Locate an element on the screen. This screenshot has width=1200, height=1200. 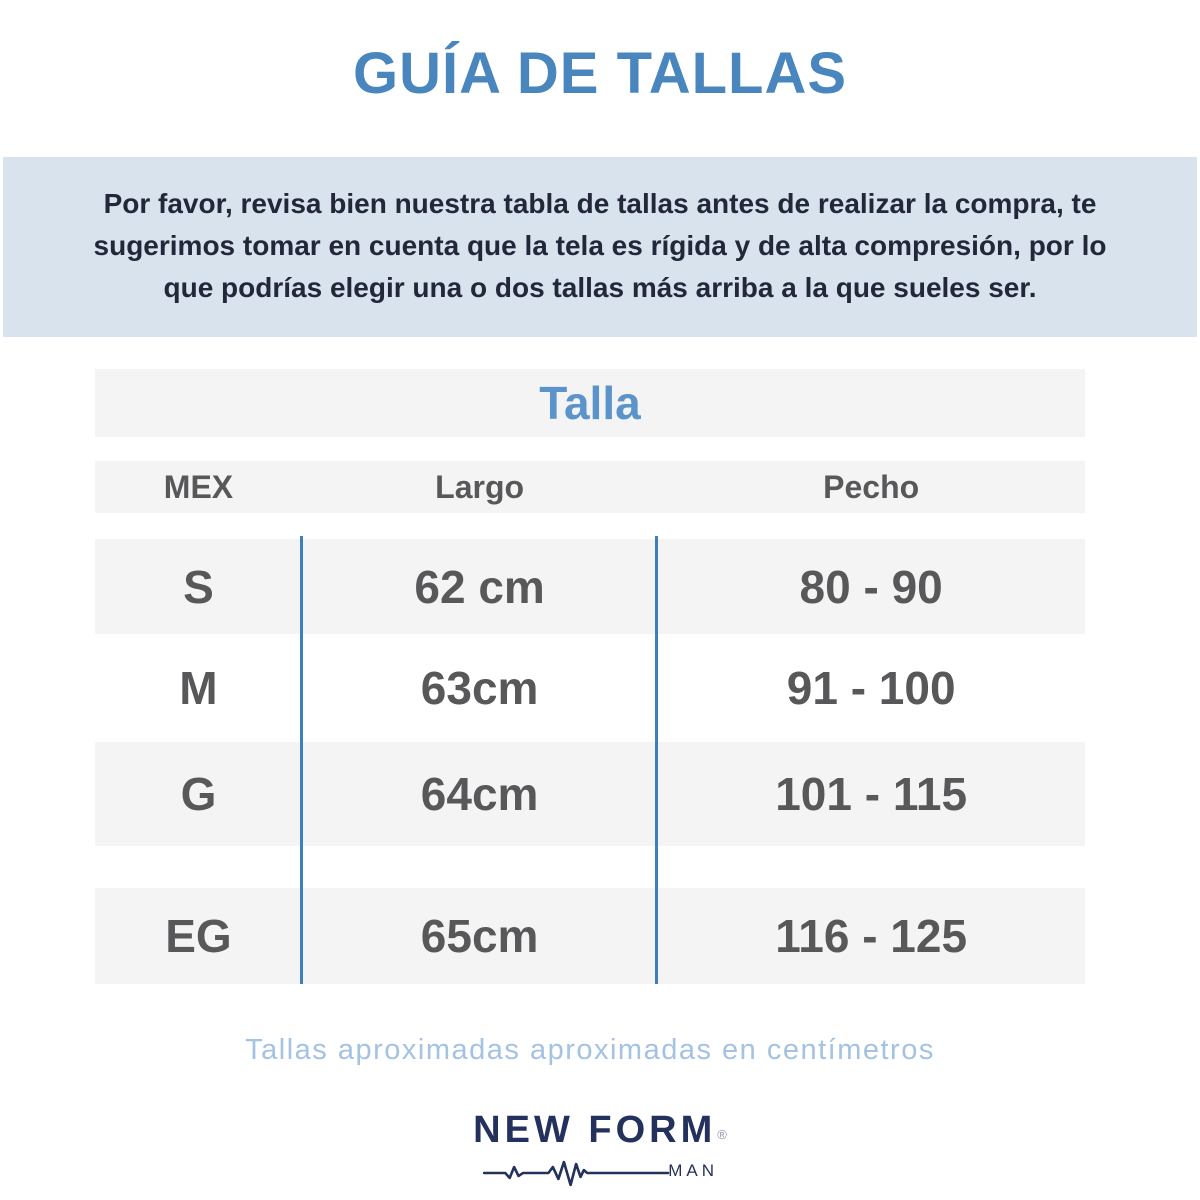
heartbeat-icon is located at coordinates (576, 1173).